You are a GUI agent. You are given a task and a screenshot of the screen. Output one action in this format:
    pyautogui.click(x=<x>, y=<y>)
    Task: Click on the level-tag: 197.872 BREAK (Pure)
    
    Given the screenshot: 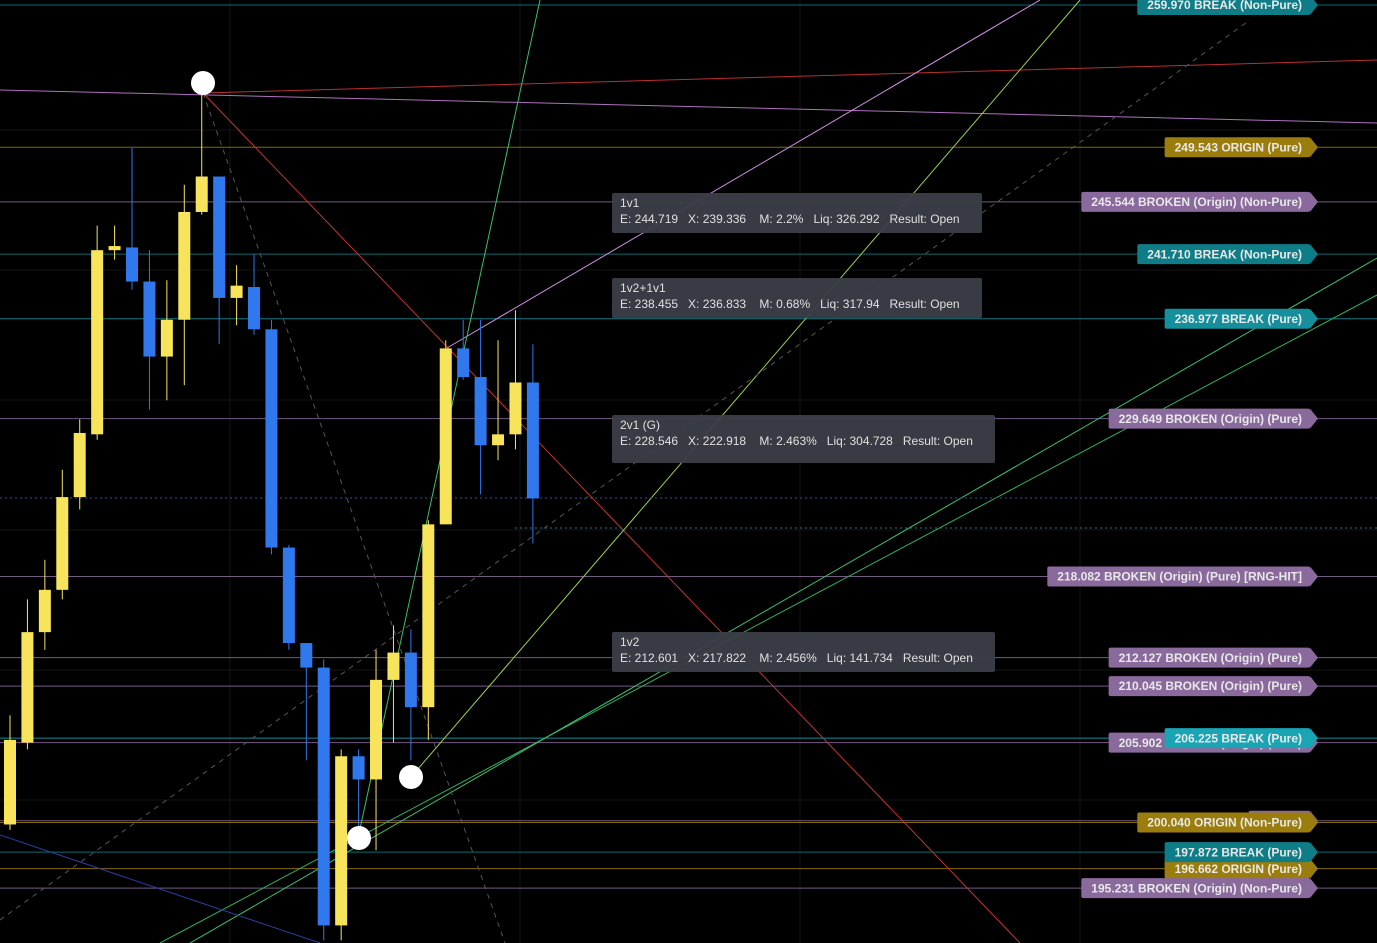 What is the action you would take?
    pyautogui.click(x=1241, y=852)
    